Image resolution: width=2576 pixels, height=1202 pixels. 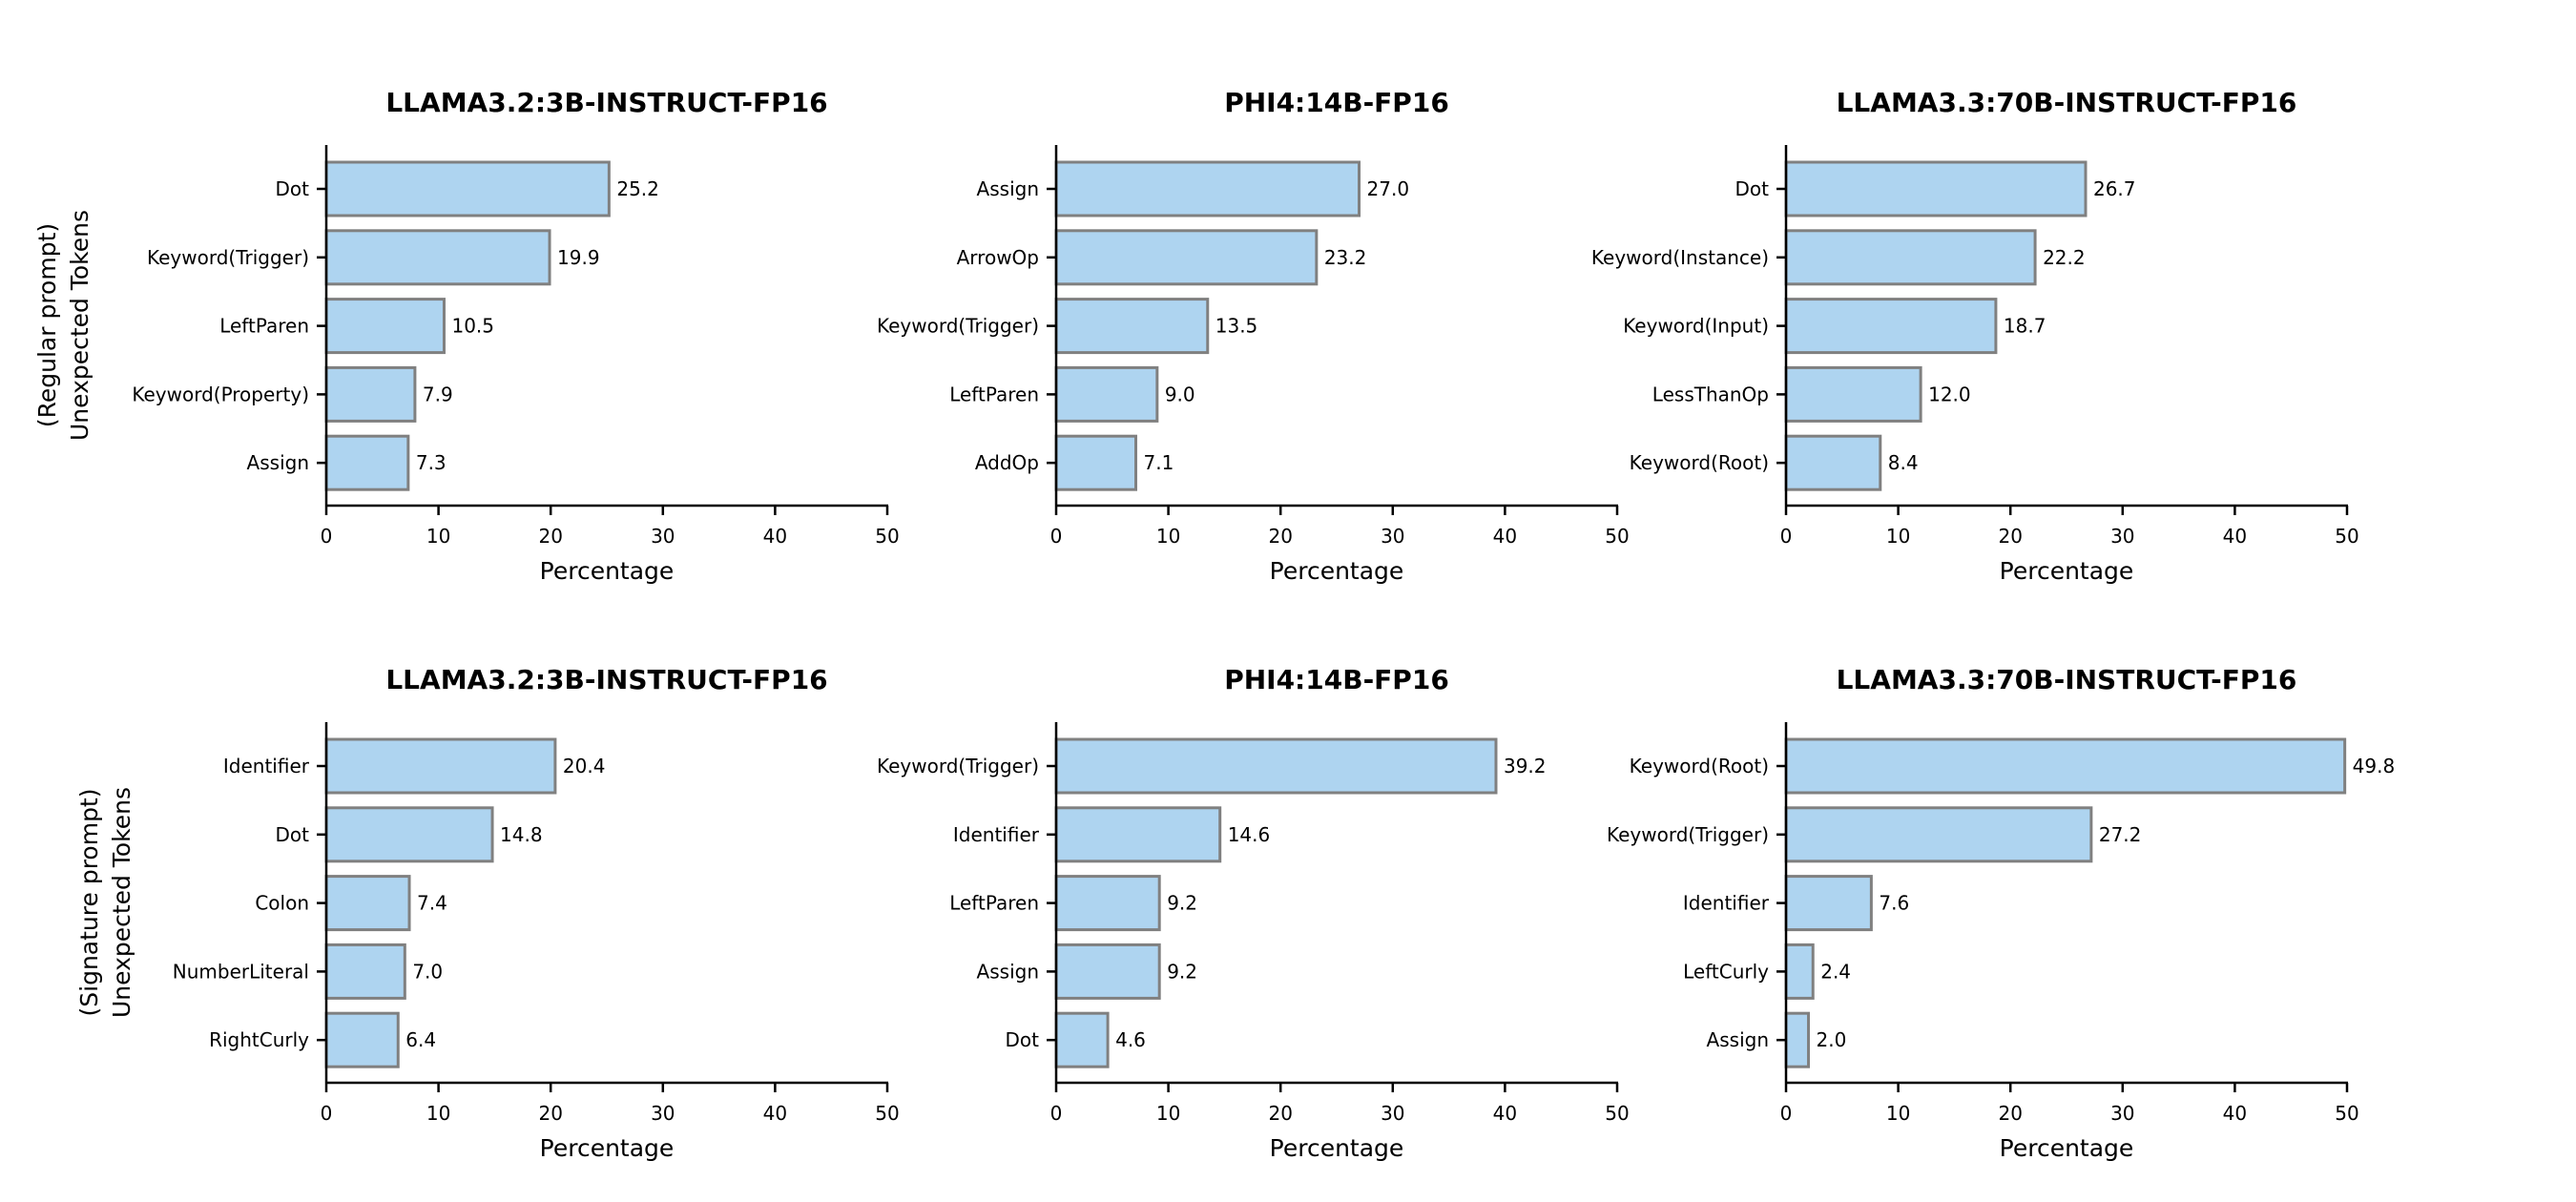 I want to click on panel-title: LLAMA3.2:3B-INSTRUCT-FP16, so click(x=606, y=679).